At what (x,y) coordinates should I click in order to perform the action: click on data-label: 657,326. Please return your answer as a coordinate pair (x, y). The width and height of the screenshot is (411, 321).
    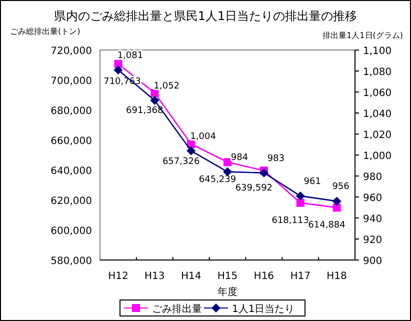
    Looking at the image, I should click on (181, 162).